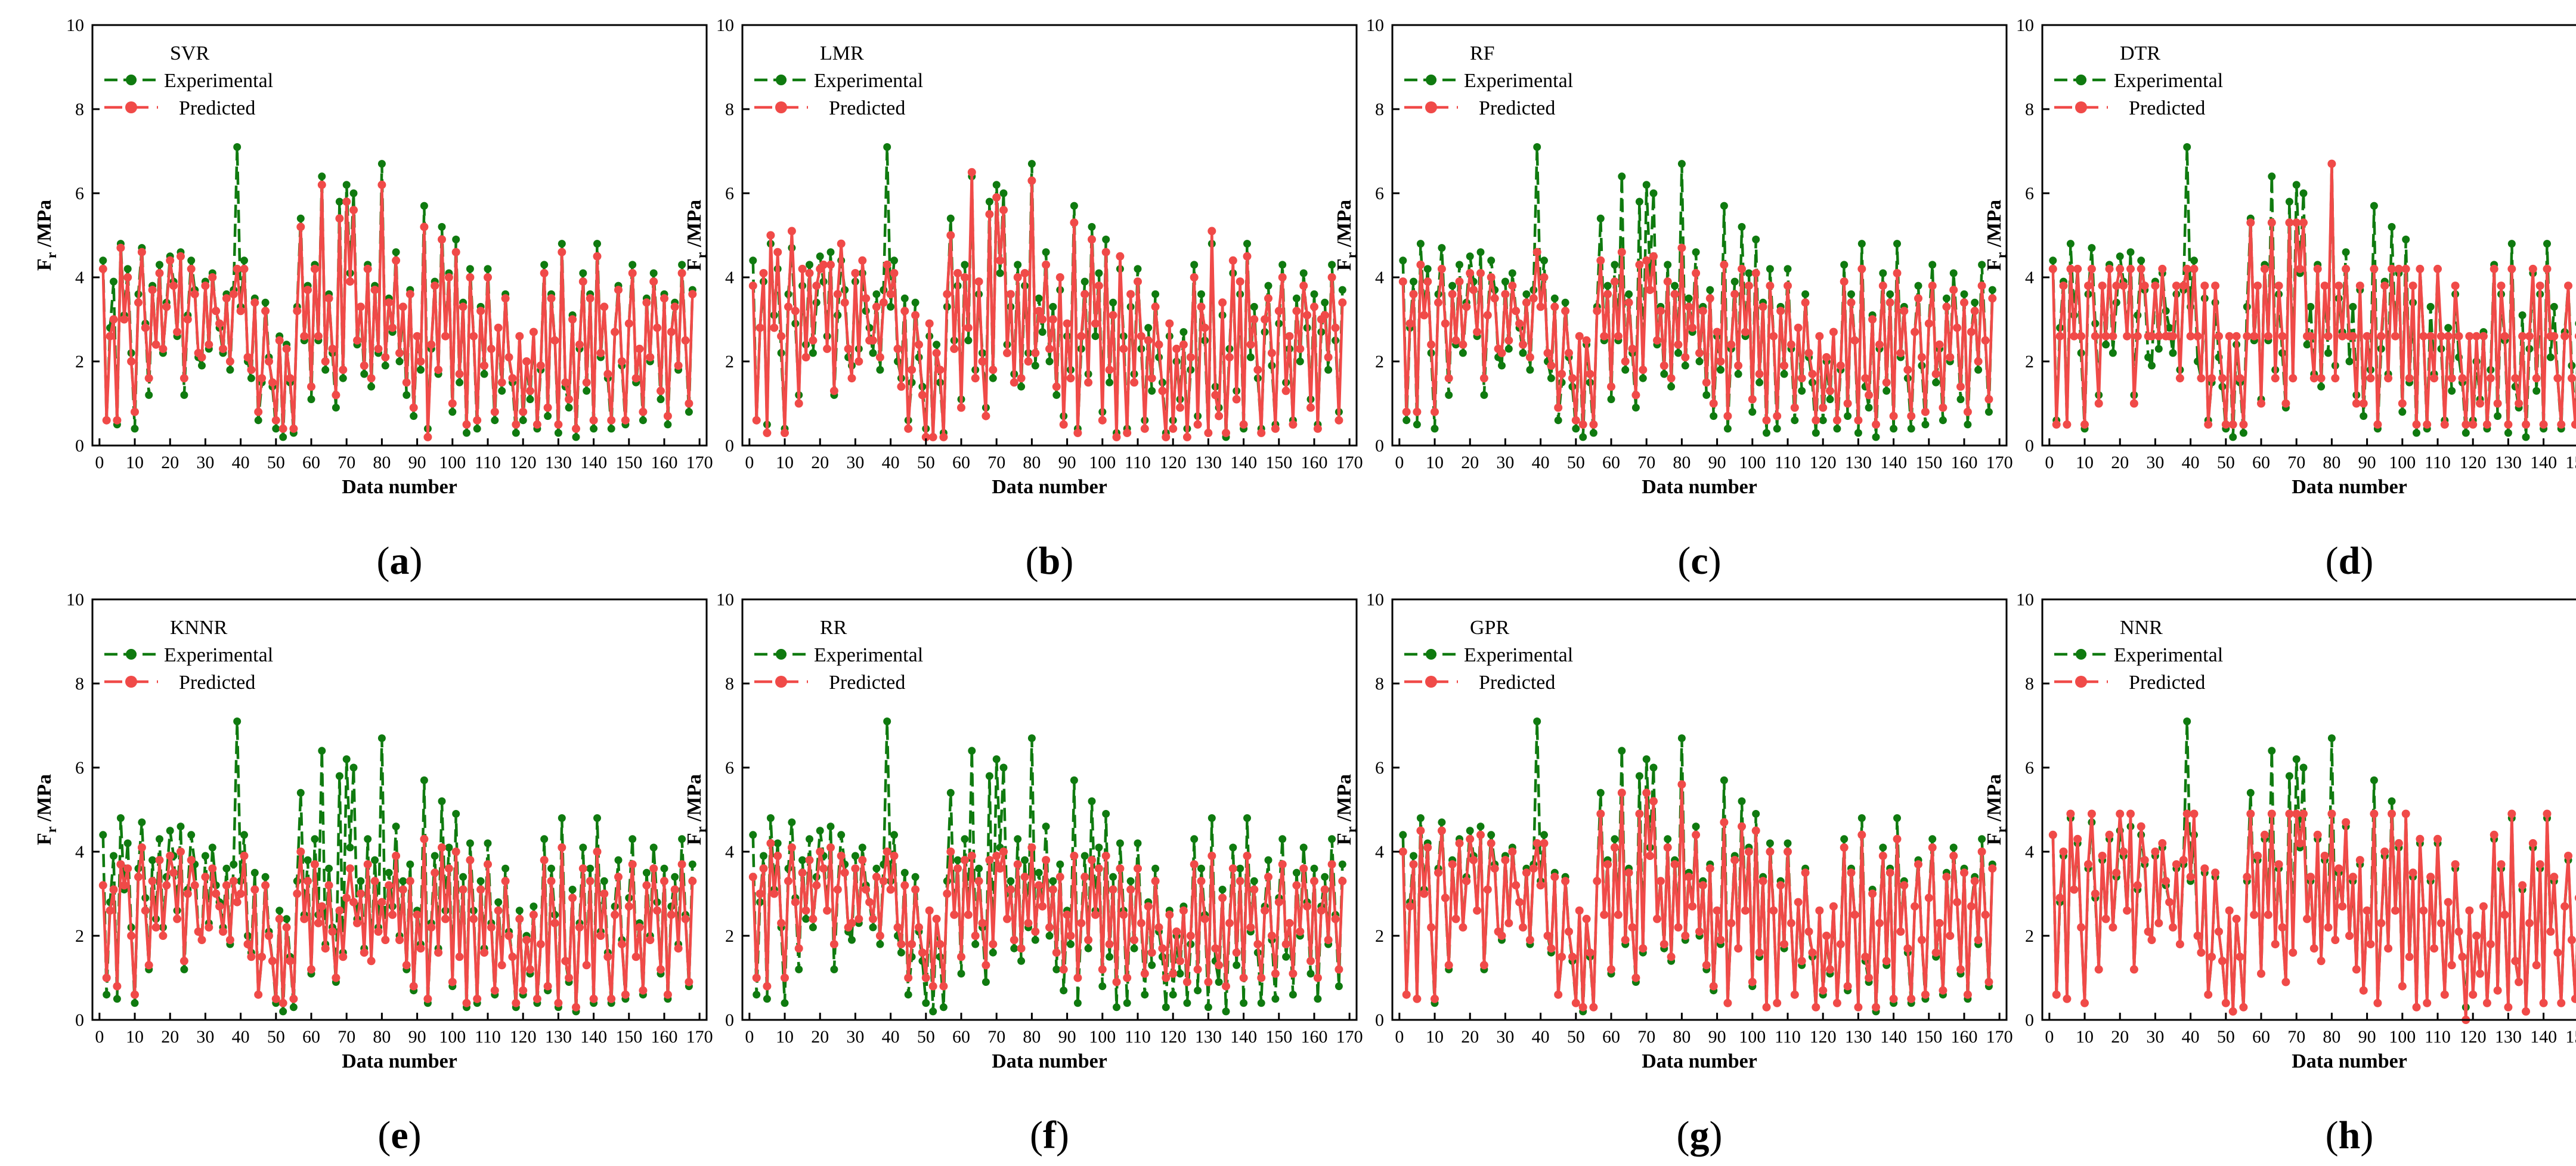 The height and width of the screenshot is (1166, 2576). Describe the element at coordinates (382, 463) in the screenshot. I see `x-tick-label: 80` at that location.